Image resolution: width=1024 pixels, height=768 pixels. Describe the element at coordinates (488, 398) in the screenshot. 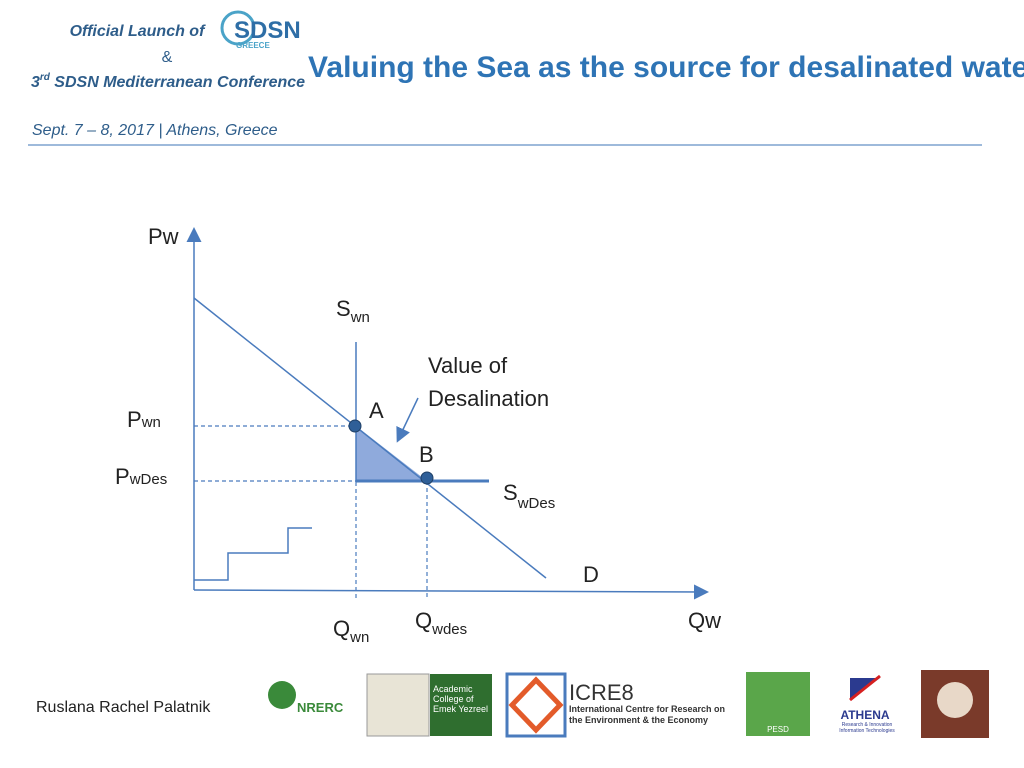

I see `annotation-line: Desalination` at that location.